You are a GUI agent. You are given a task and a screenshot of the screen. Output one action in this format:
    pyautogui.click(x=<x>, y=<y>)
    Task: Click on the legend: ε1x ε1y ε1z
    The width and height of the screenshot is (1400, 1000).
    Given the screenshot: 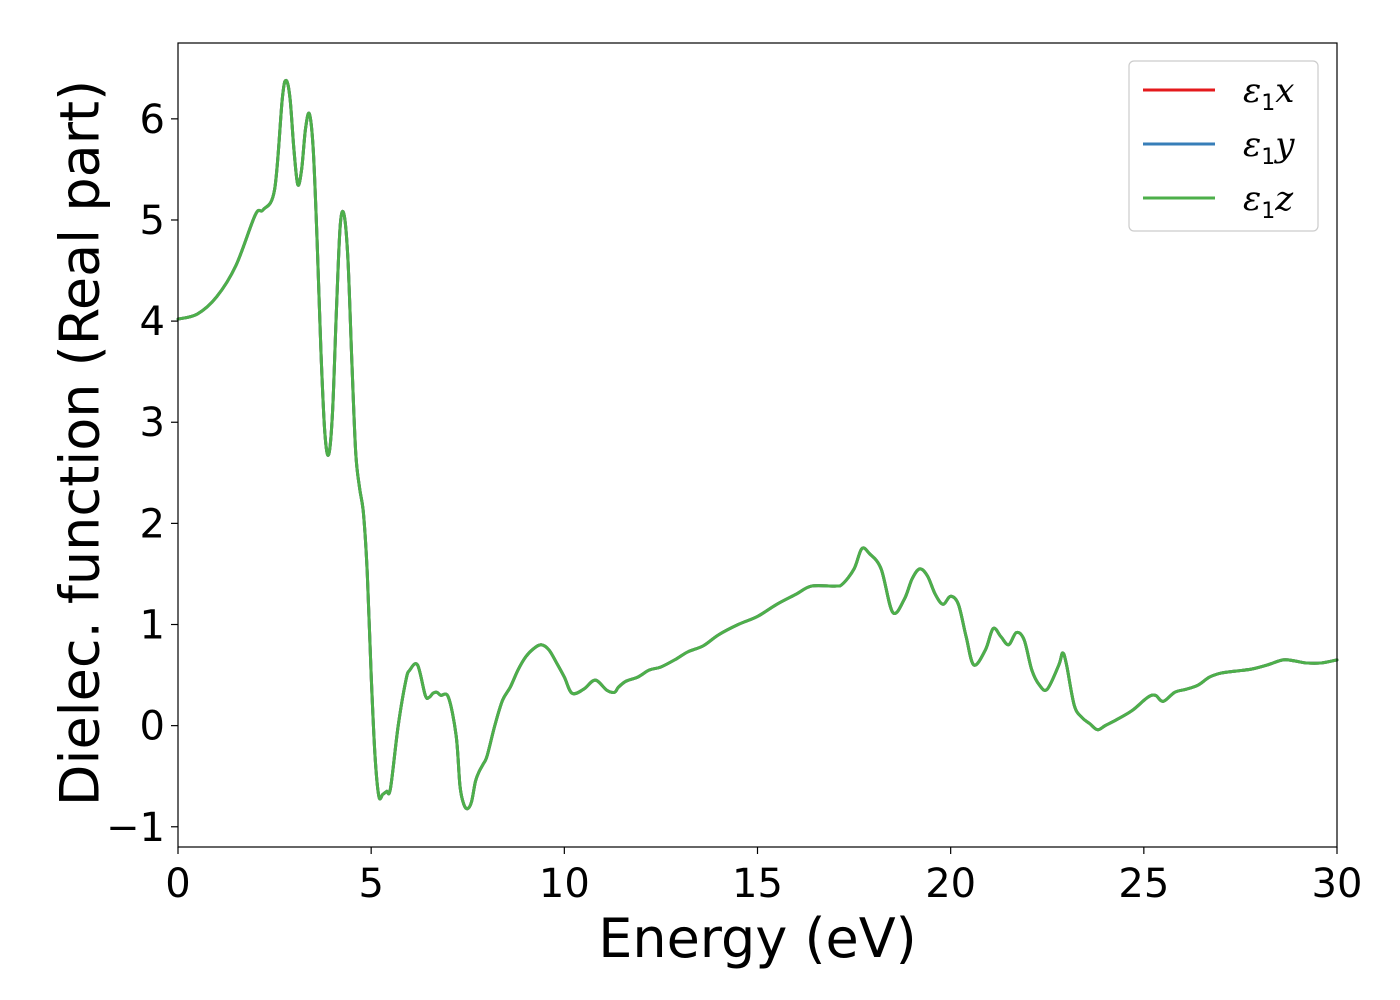 What is the action you would take?
    pyautogui.click(x=1223, y=146)
    